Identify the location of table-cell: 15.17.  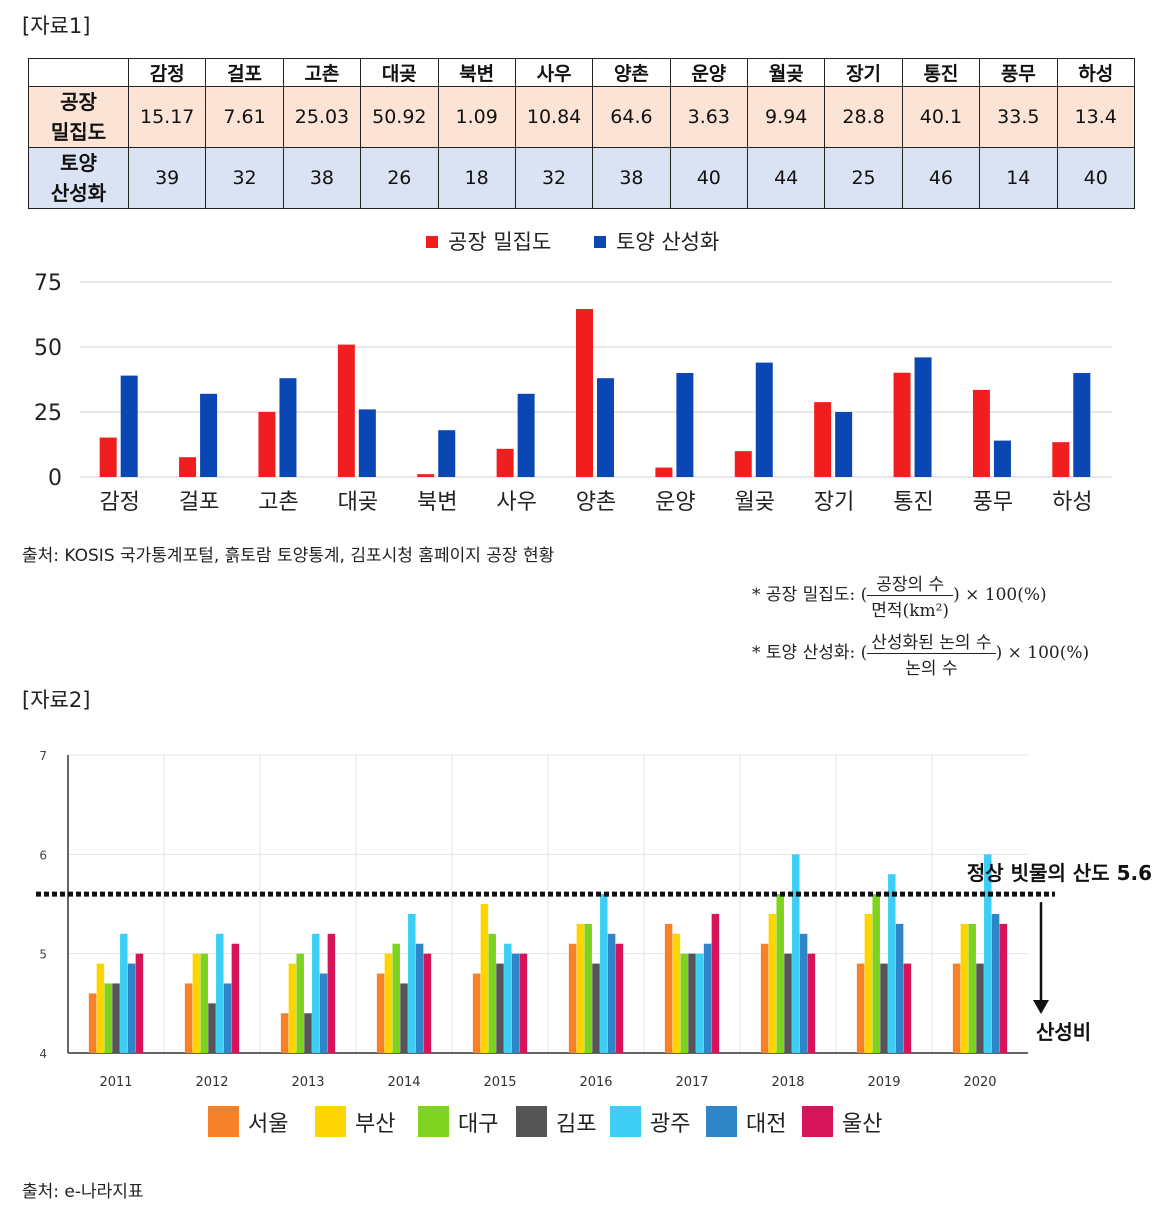
(167, 117).